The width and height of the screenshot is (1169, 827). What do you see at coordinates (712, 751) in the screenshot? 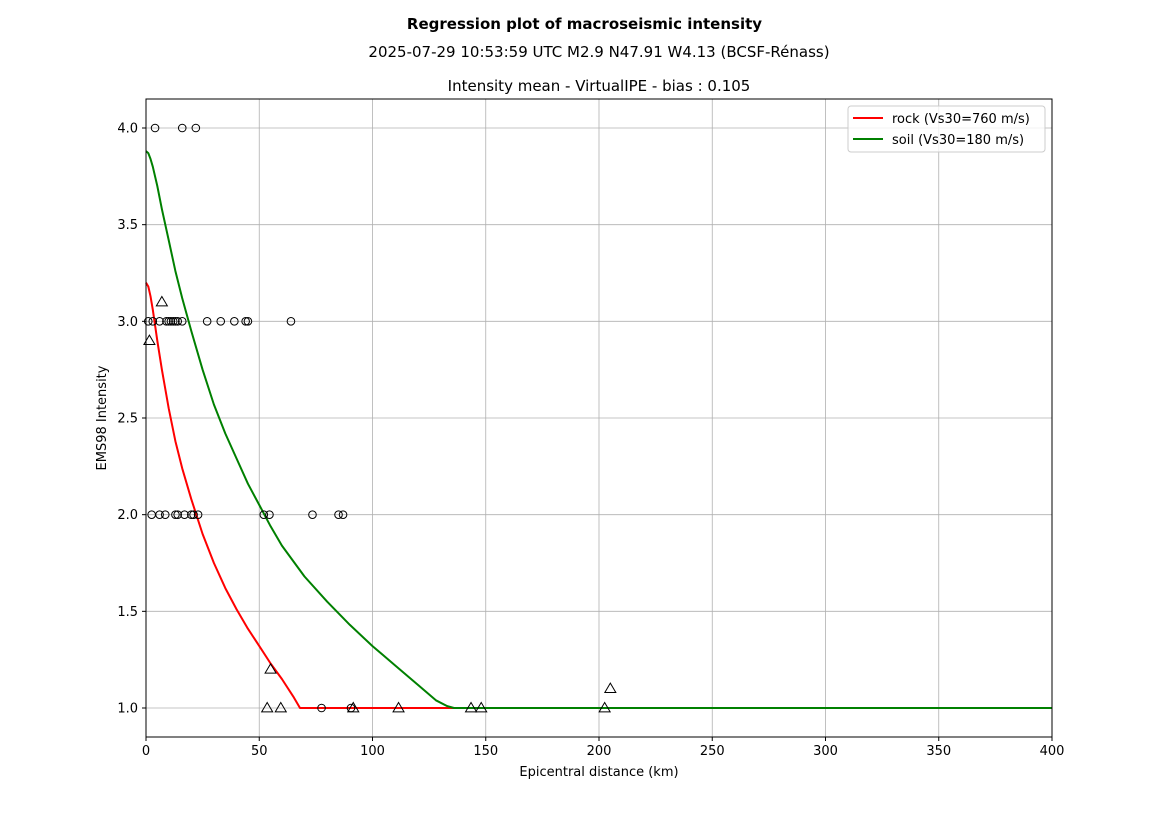
I see `x-tick-label: 250` at bounding box center [712, 751].